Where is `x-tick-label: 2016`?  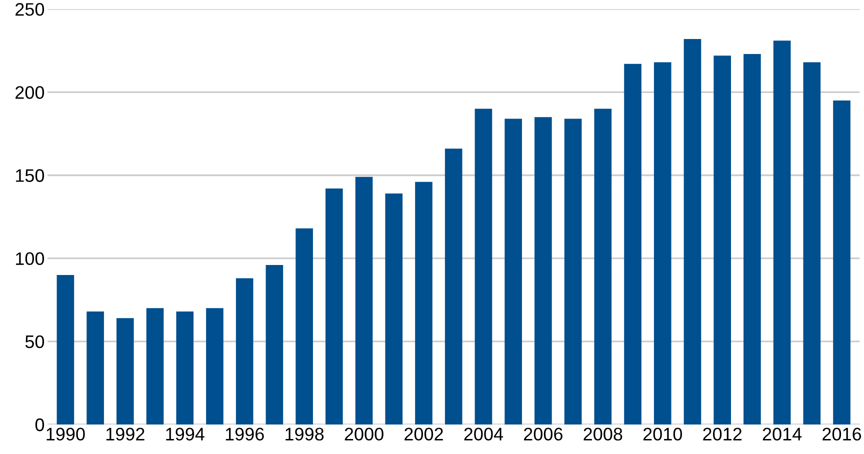
x-tick-label: 2016 is located at coordinates (842, 434).